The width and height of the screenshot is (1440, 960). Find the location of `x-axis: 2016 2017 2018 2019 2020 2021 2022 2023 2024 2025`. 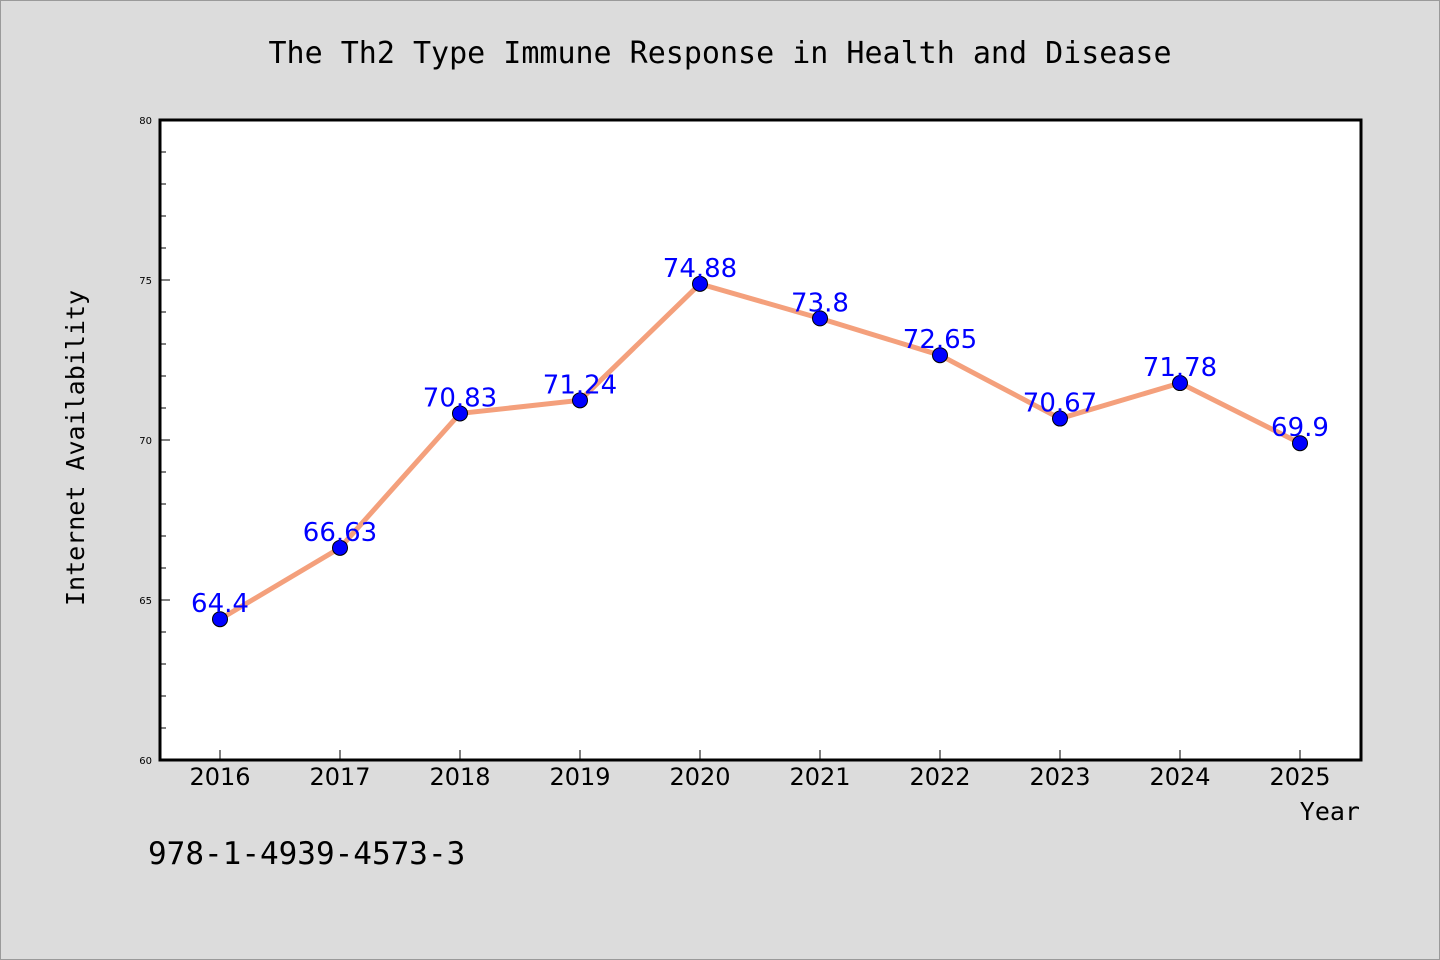

x-axis: 2016 2017 2018 2019 2020 2021 2022 2023 2024 2025 is located at coordinates (760, 770).